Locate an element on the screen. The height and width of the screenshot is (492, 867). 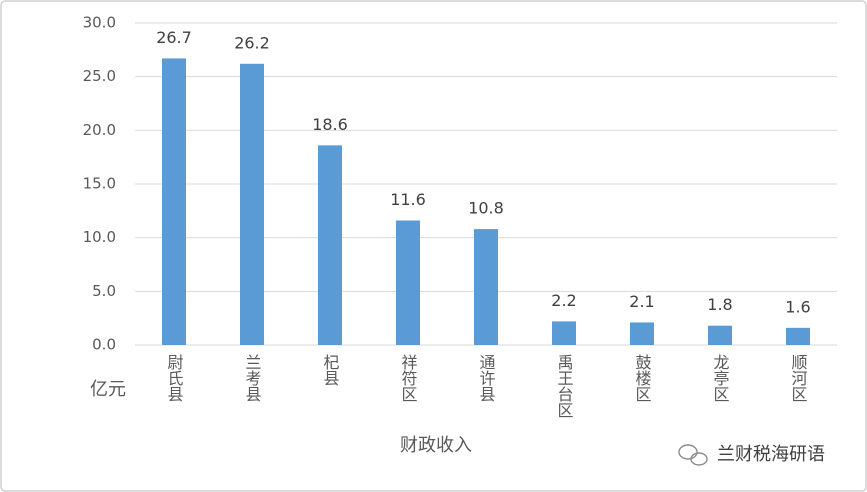
y-tick-label: 10.0 is located at coordinates (99, 237).